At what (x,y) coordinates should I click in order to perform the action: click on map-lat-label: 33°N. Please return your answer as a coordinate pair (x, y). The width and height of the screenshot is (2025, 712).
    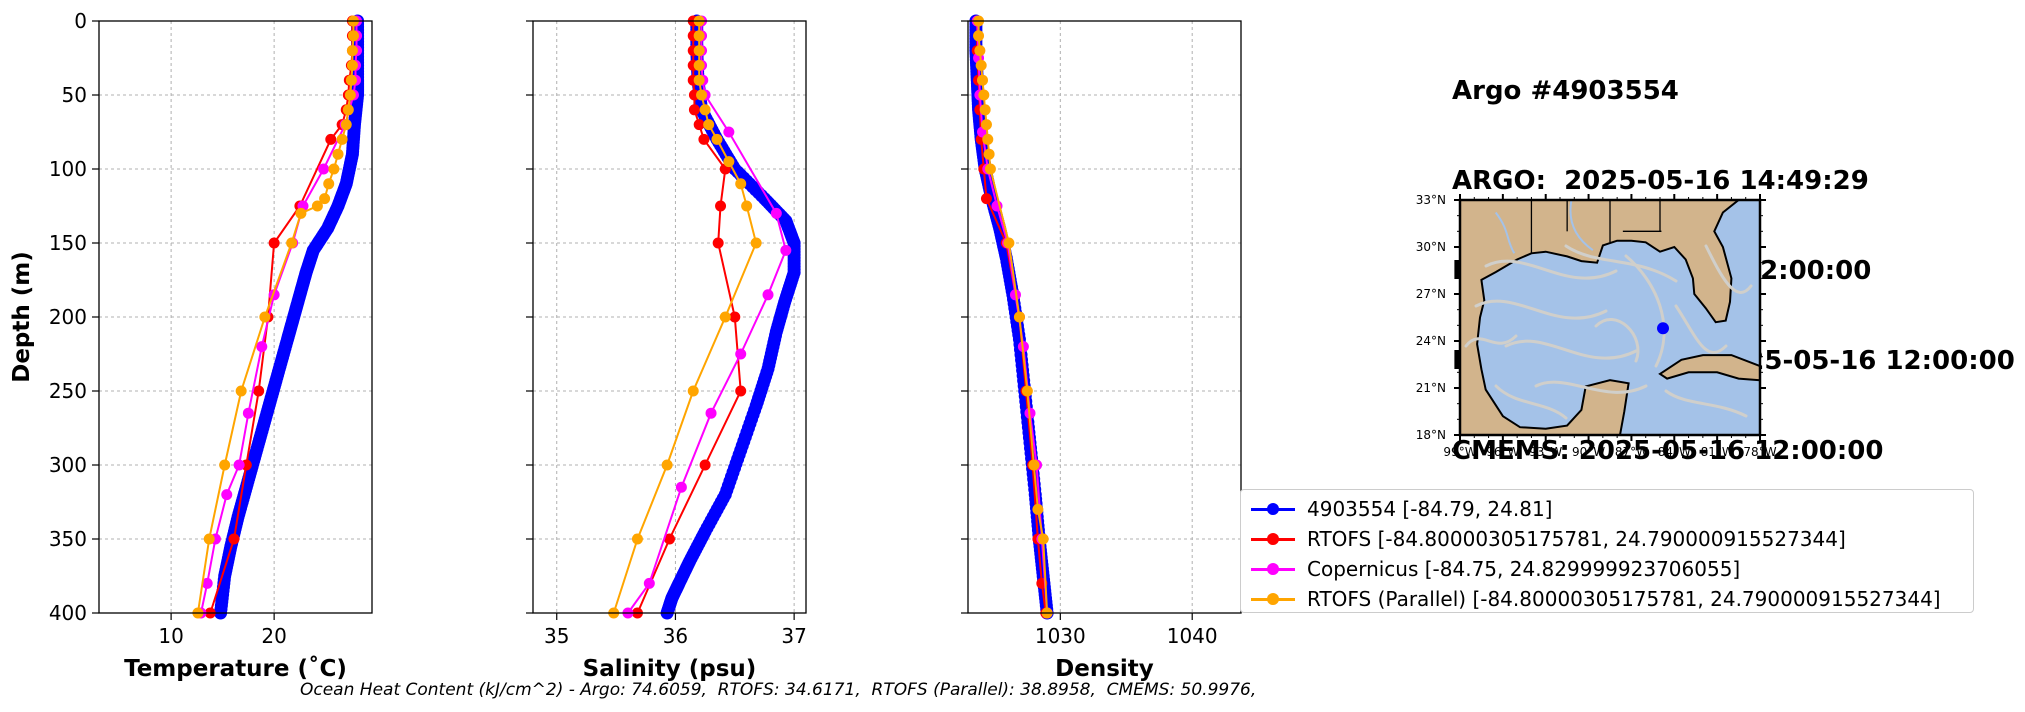
    Looking at the image, I should click on (1431, 200).